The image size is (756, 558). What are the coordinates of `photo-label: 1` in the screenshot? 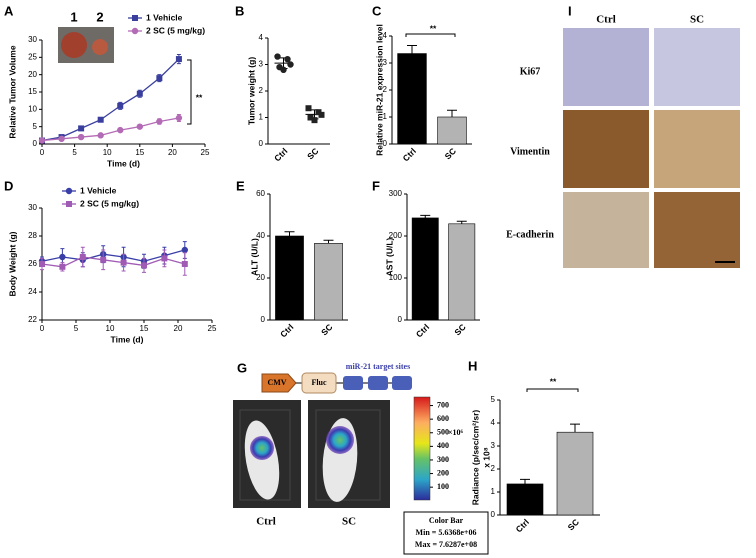 It's located at (73, 16).